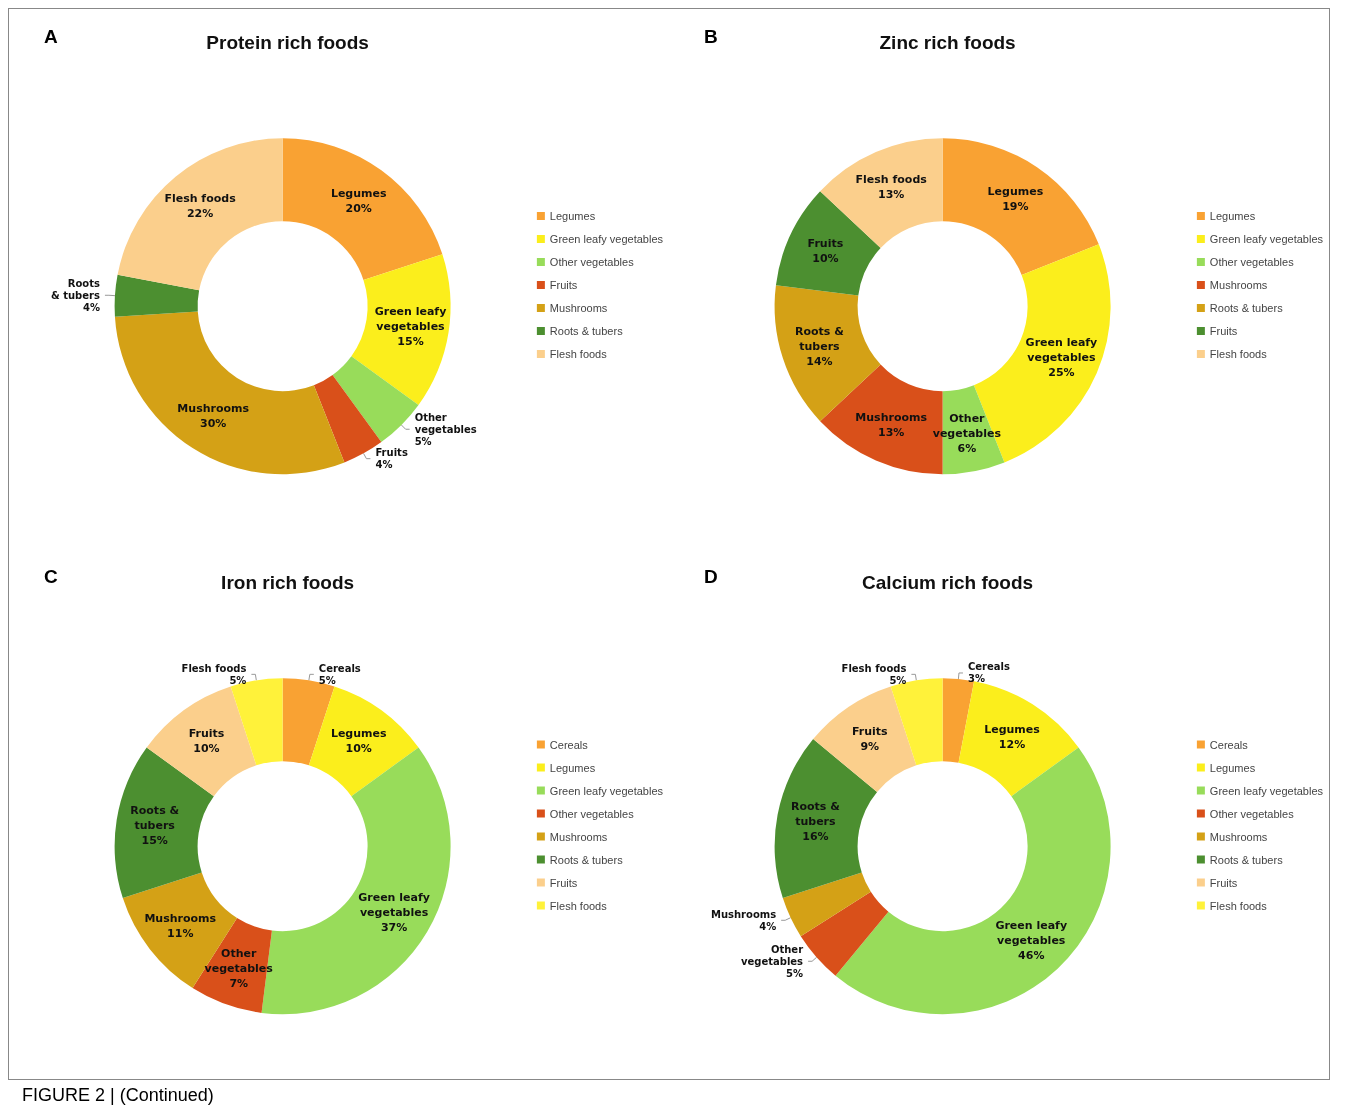 The width and height of the screenshot is (1357, 1112). What do you see at coordinates (239, 983) in the screenshot?
I see `data-label: 7%` at bounding box center [239, 983].